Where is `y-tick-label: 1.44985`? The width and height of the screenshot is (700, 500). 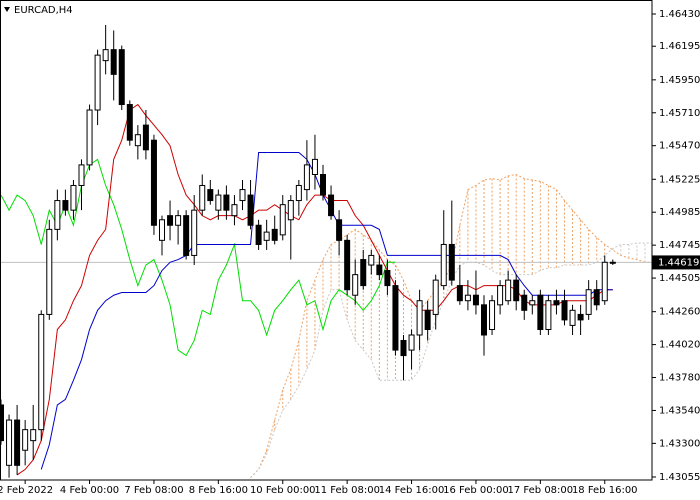
y-tick-label: 1.44985 is located at coordinates (679, 212).